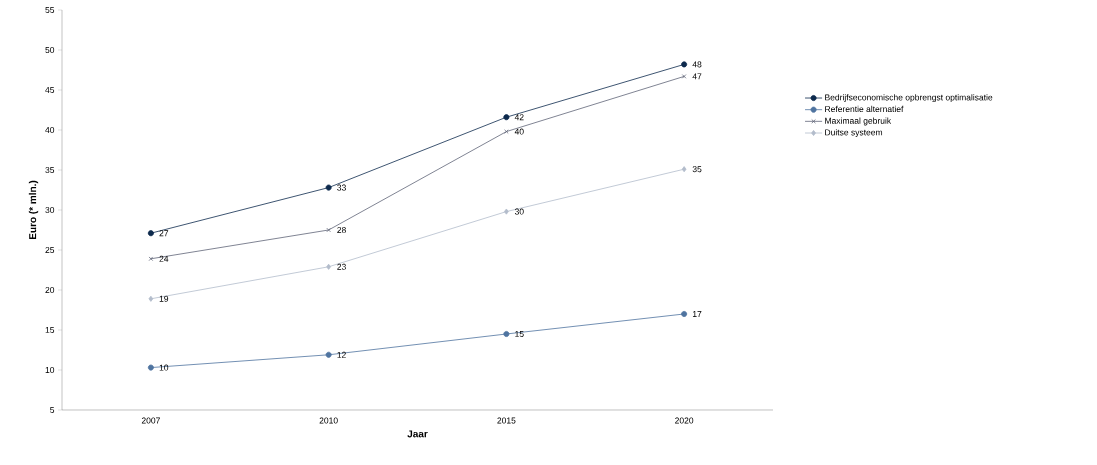 Image resolution: width=1097 pixels, height=465 pixels. What do you see at coordinates (519, 334) in the screenshot?
I see `data-label: 15` at bounding box center [519, 334].